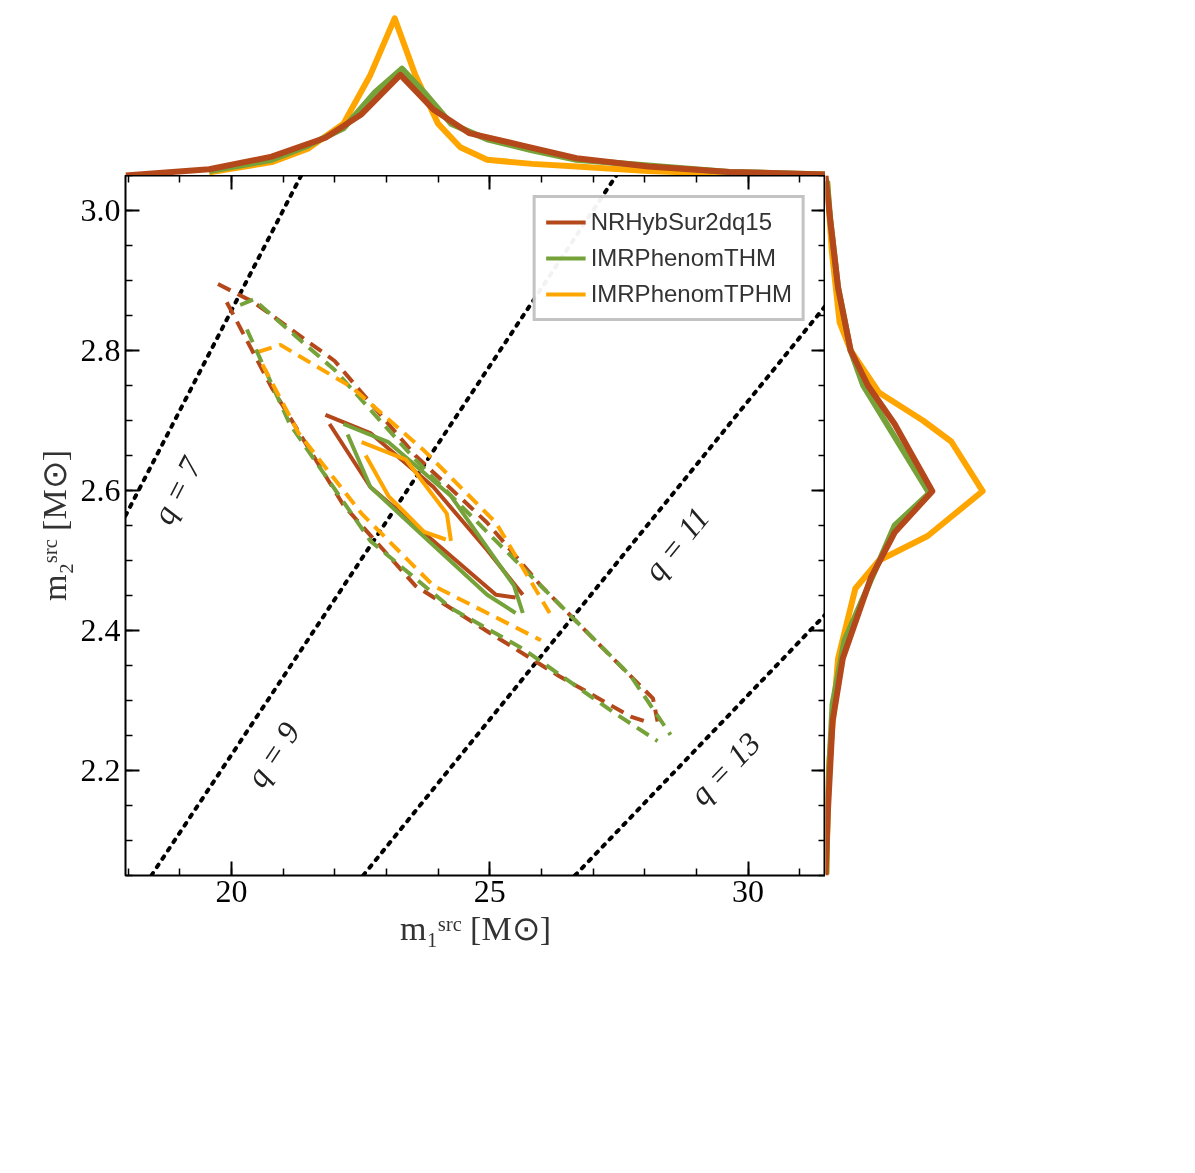  What do you see at coordinates (100, 770) in the screenshot?
I see `y-tick-label: 2.2` at bounding box center [100, 770].